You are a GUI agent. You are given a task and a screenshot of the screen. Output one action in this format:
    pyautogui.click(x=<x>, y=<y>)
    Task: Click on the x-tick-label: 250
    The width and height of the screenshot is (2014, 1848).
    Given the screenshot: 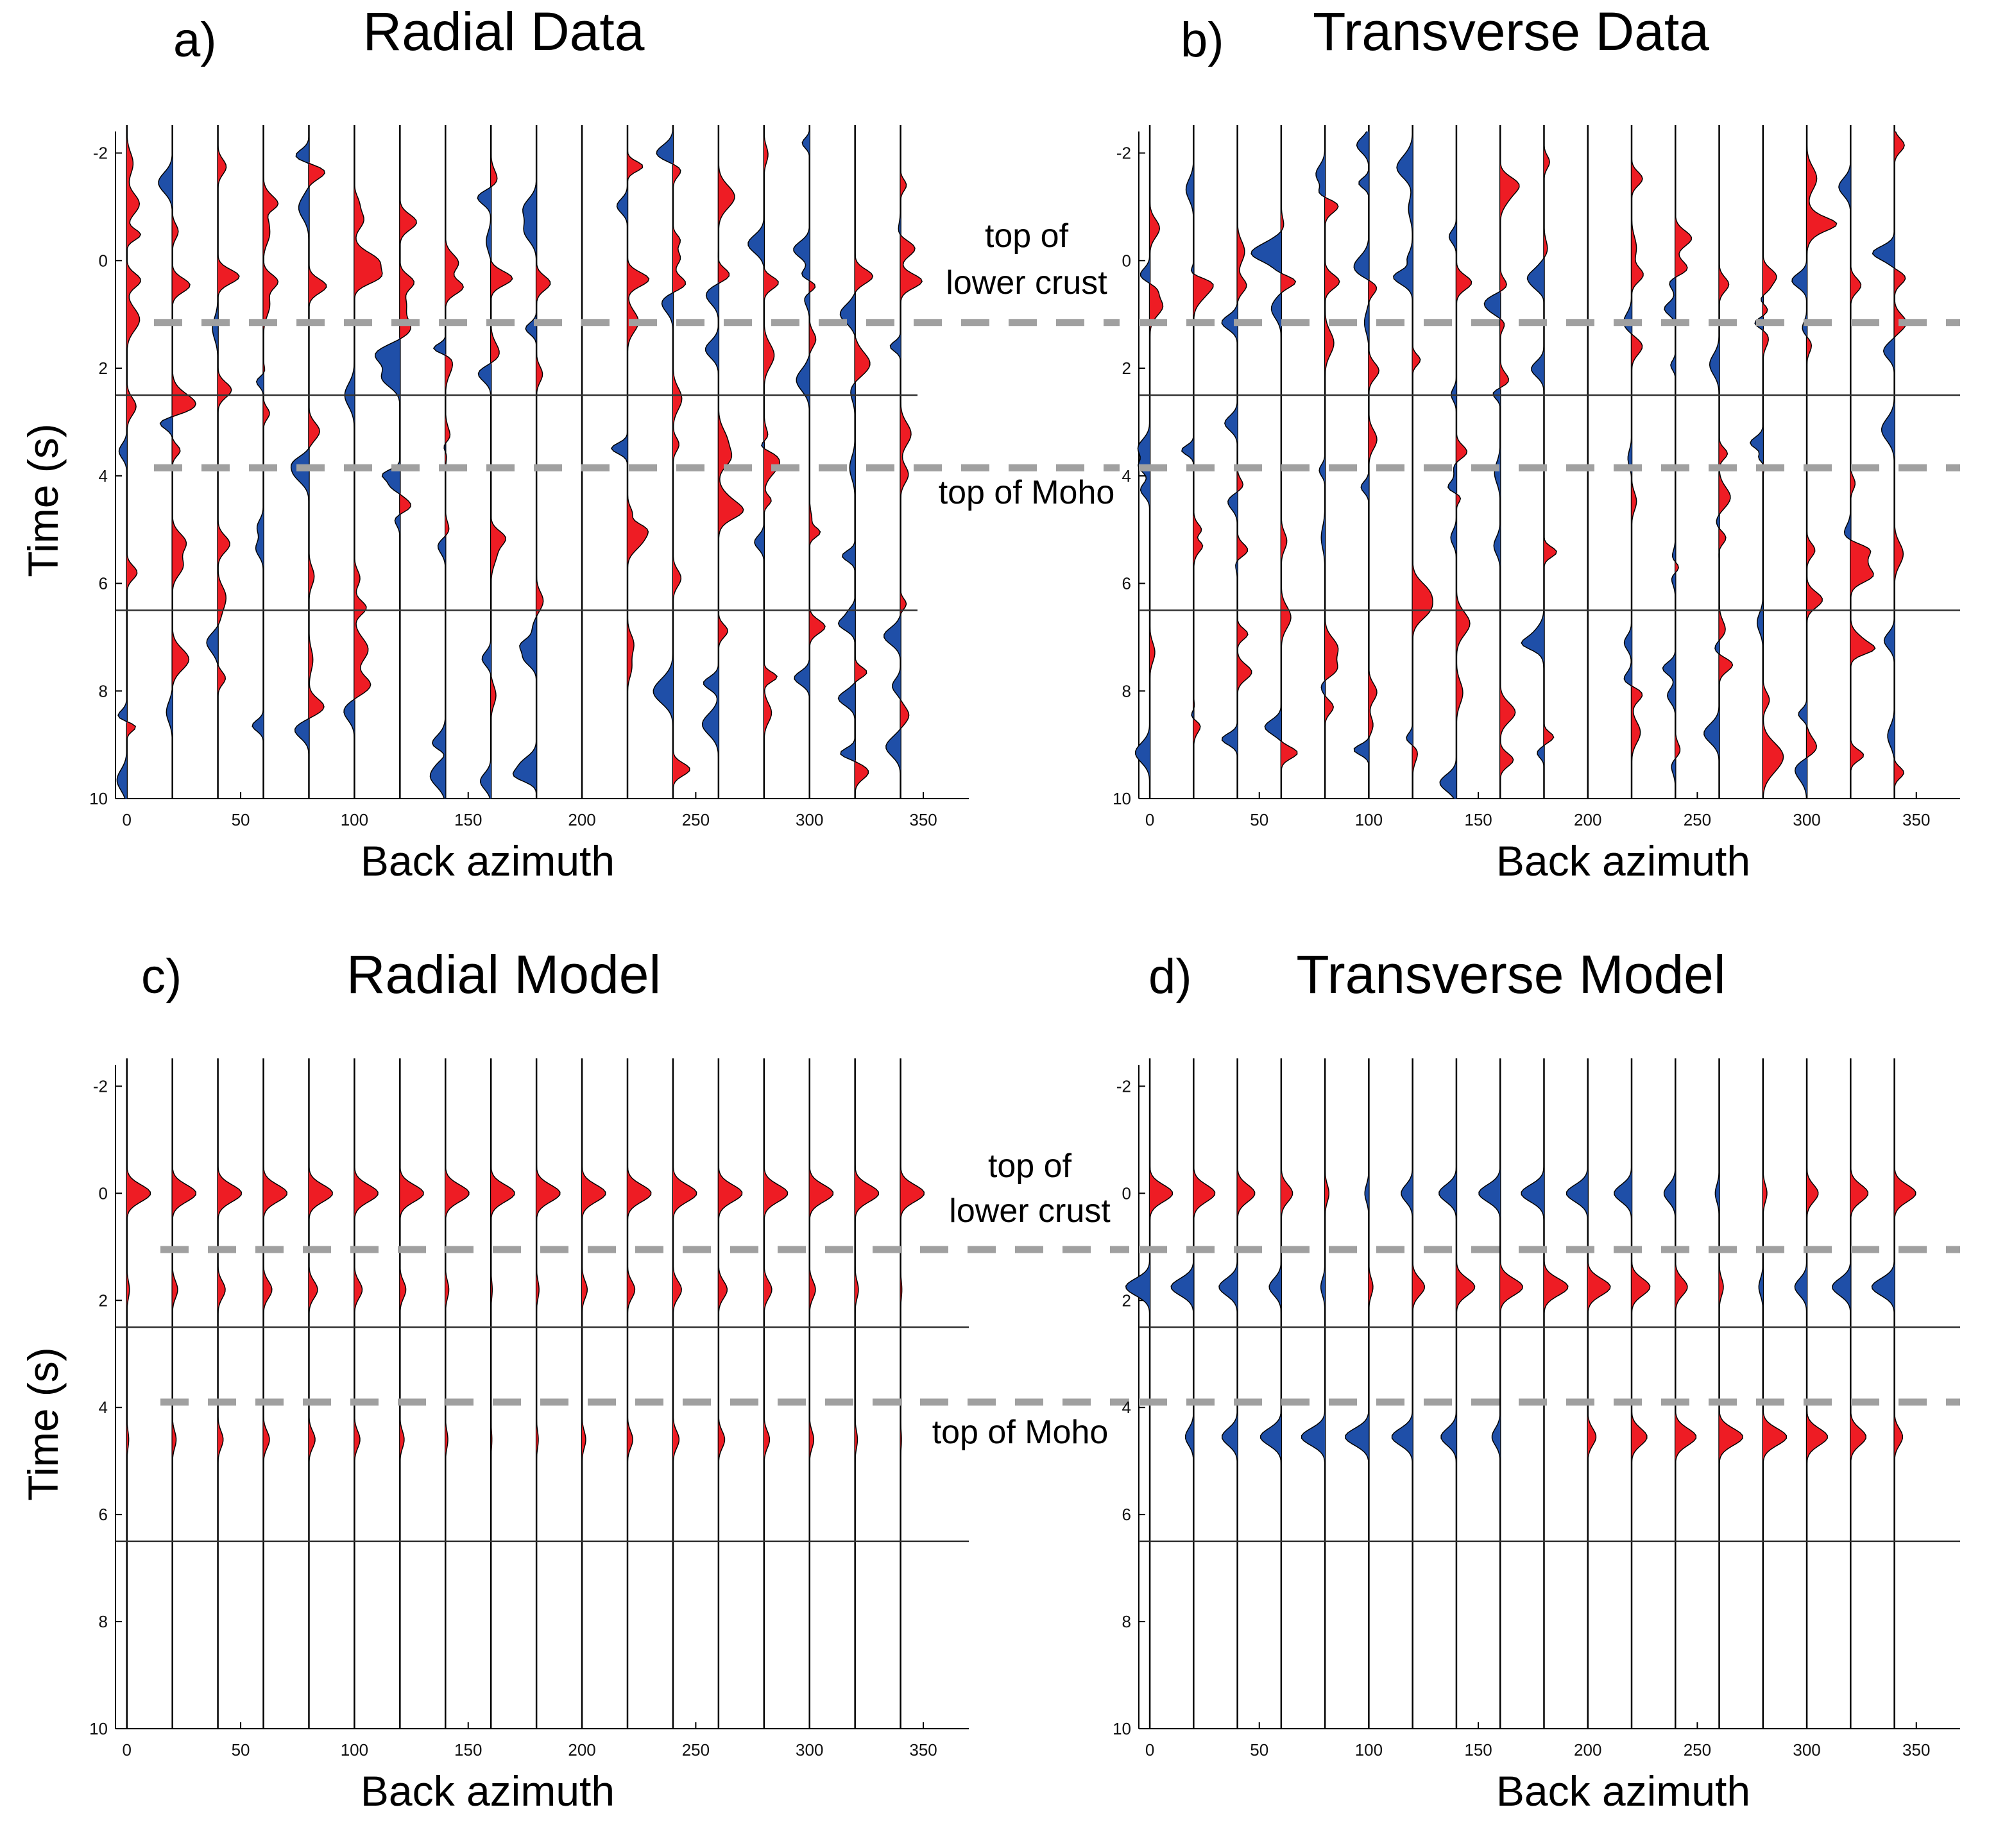 What is the action you would take?
    pyautogui.click(x=696, y=1749)
    